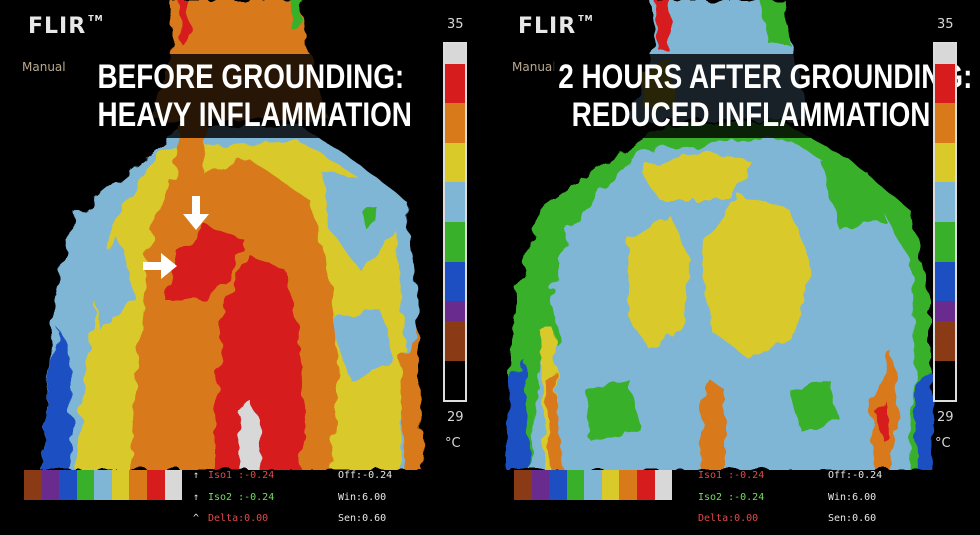  What do you see at coordinates (196, 518) in the screenshot?
I see `delta-marker-icon: ^` at bounding box center [196, 518].